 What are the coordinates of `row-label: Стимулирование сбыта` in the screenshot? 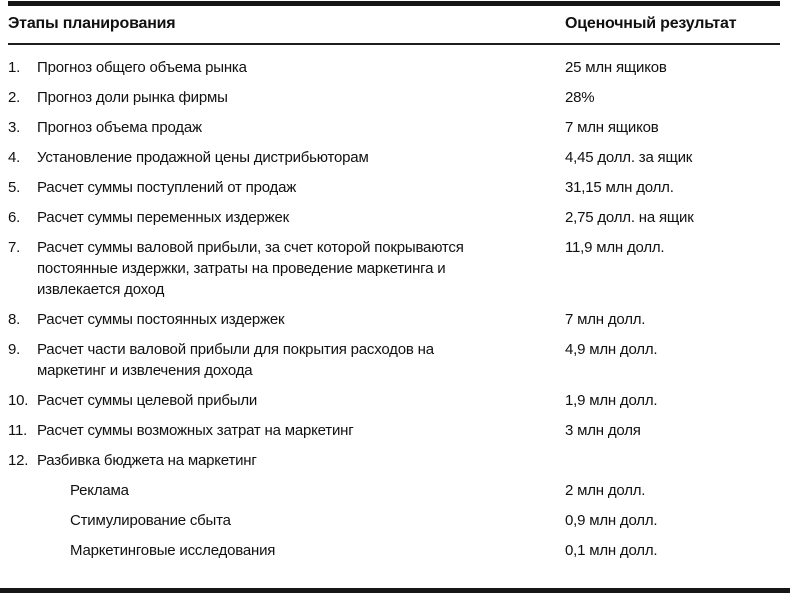 It's located at (150, 520).